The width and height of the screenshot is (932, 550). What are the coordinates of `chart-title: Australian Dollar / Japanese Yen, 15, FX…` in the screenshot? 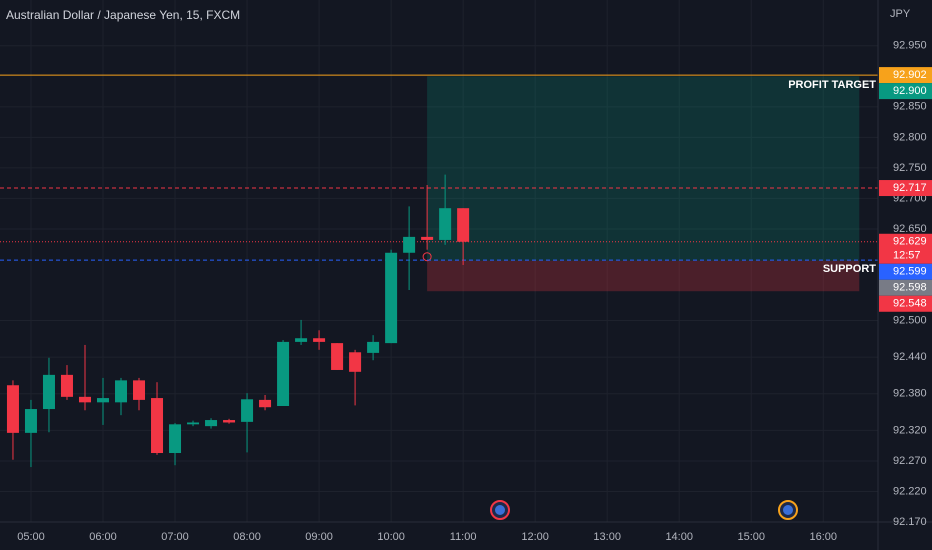 It's located at (123, 15).